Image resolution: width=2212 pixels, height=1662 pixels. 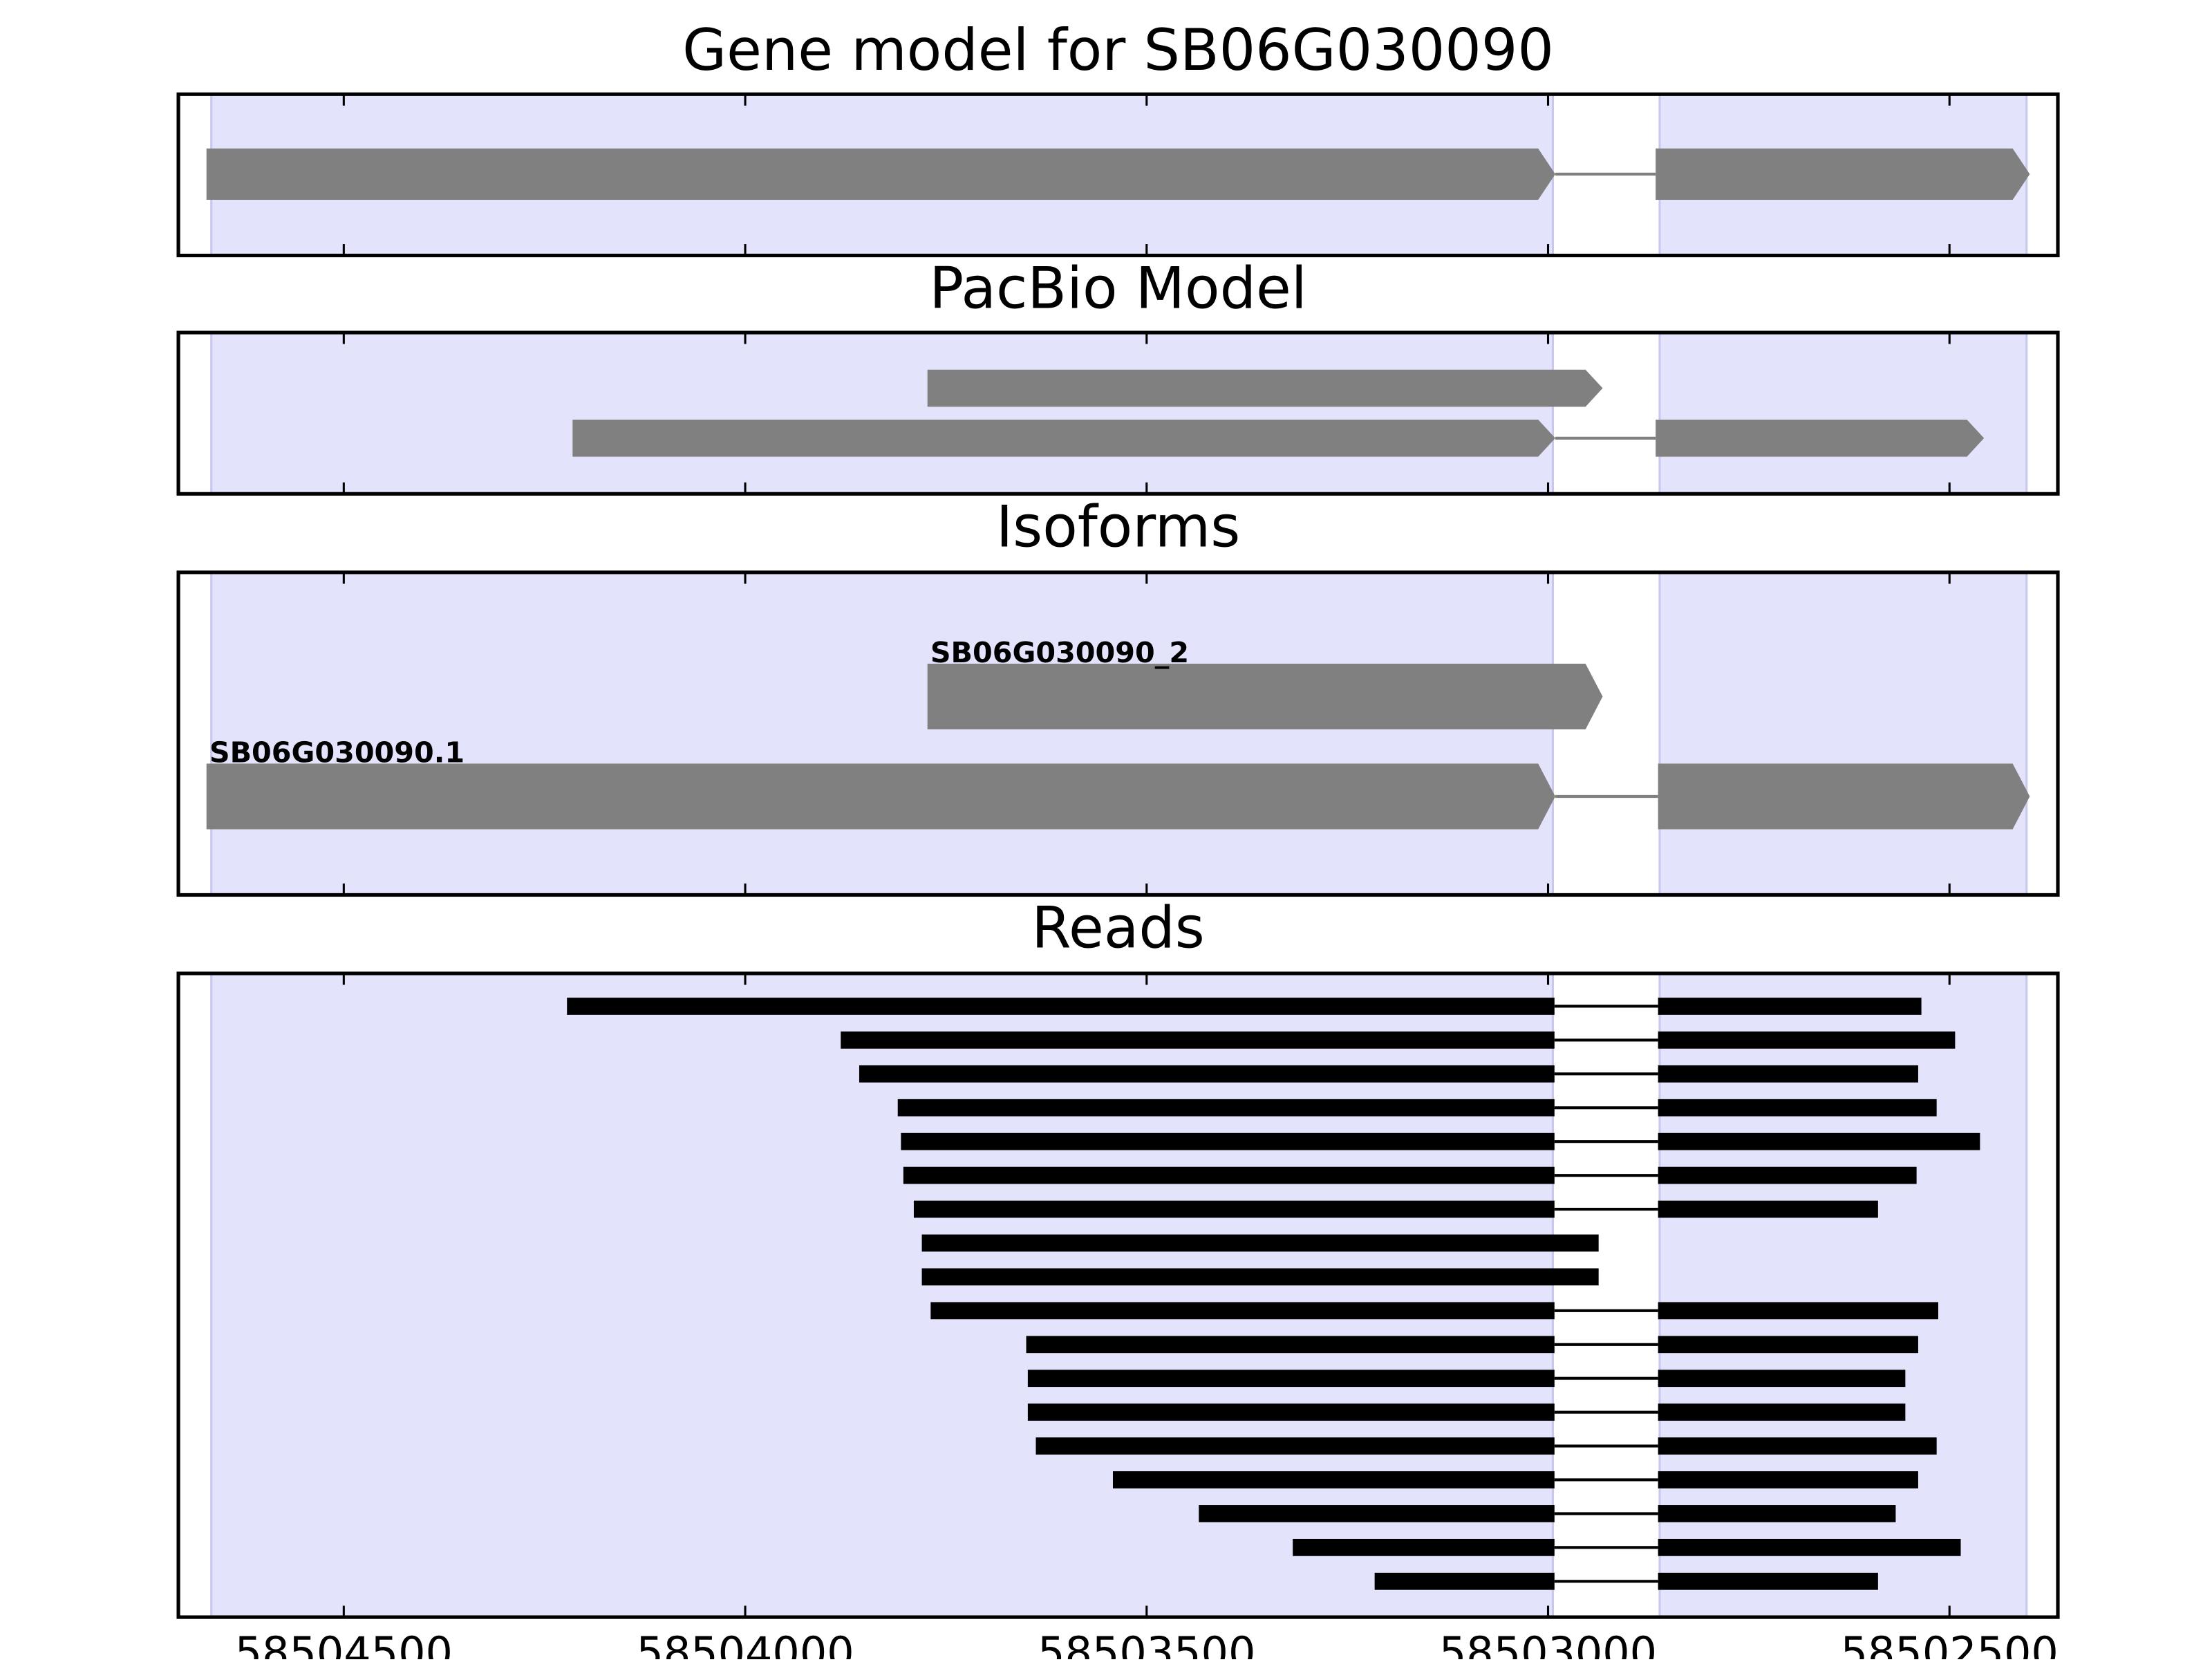 What do you see at coordinates (344, 1644) in the screenshot?
I see `x-tick-label: 58504500` at bounding box center [344, 1644].